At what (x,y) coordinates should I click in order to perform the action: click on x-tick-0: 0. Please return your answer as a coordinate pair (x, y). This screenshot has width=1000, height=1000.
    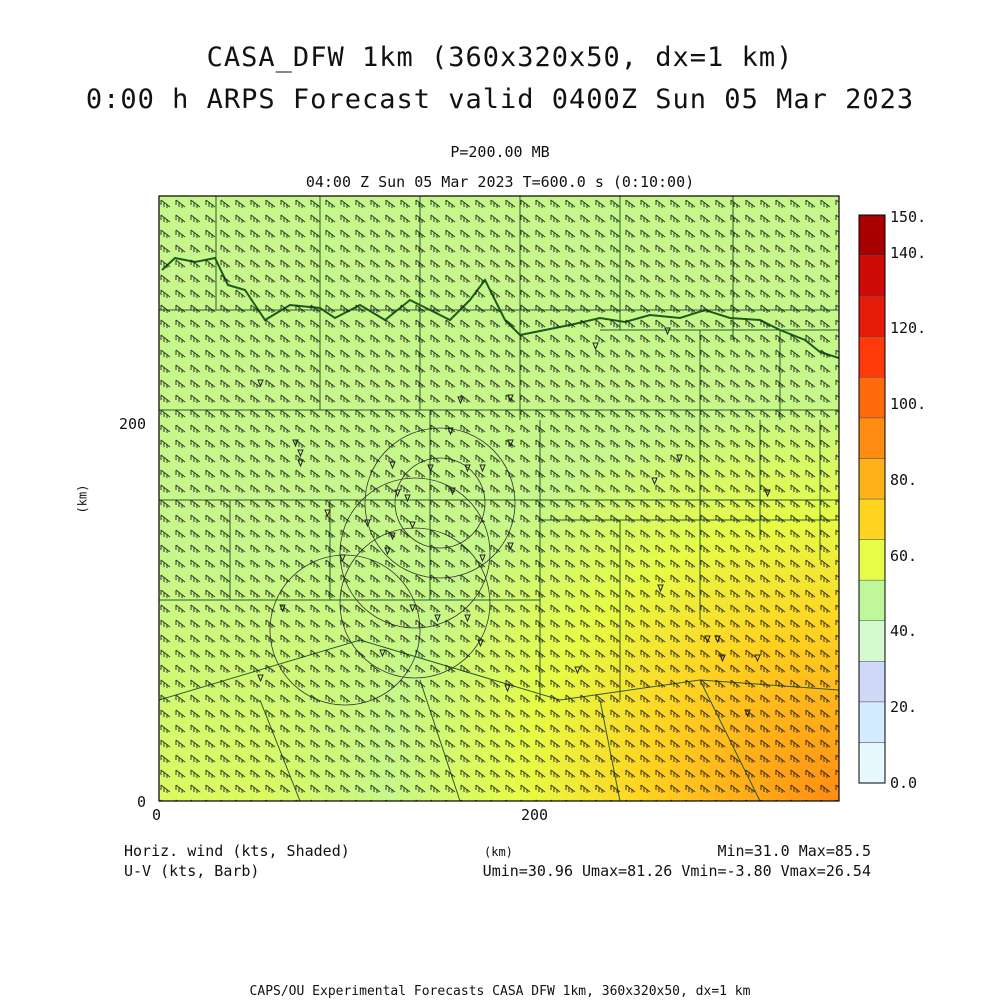
    Looking at the image, I should click on (157, 815).